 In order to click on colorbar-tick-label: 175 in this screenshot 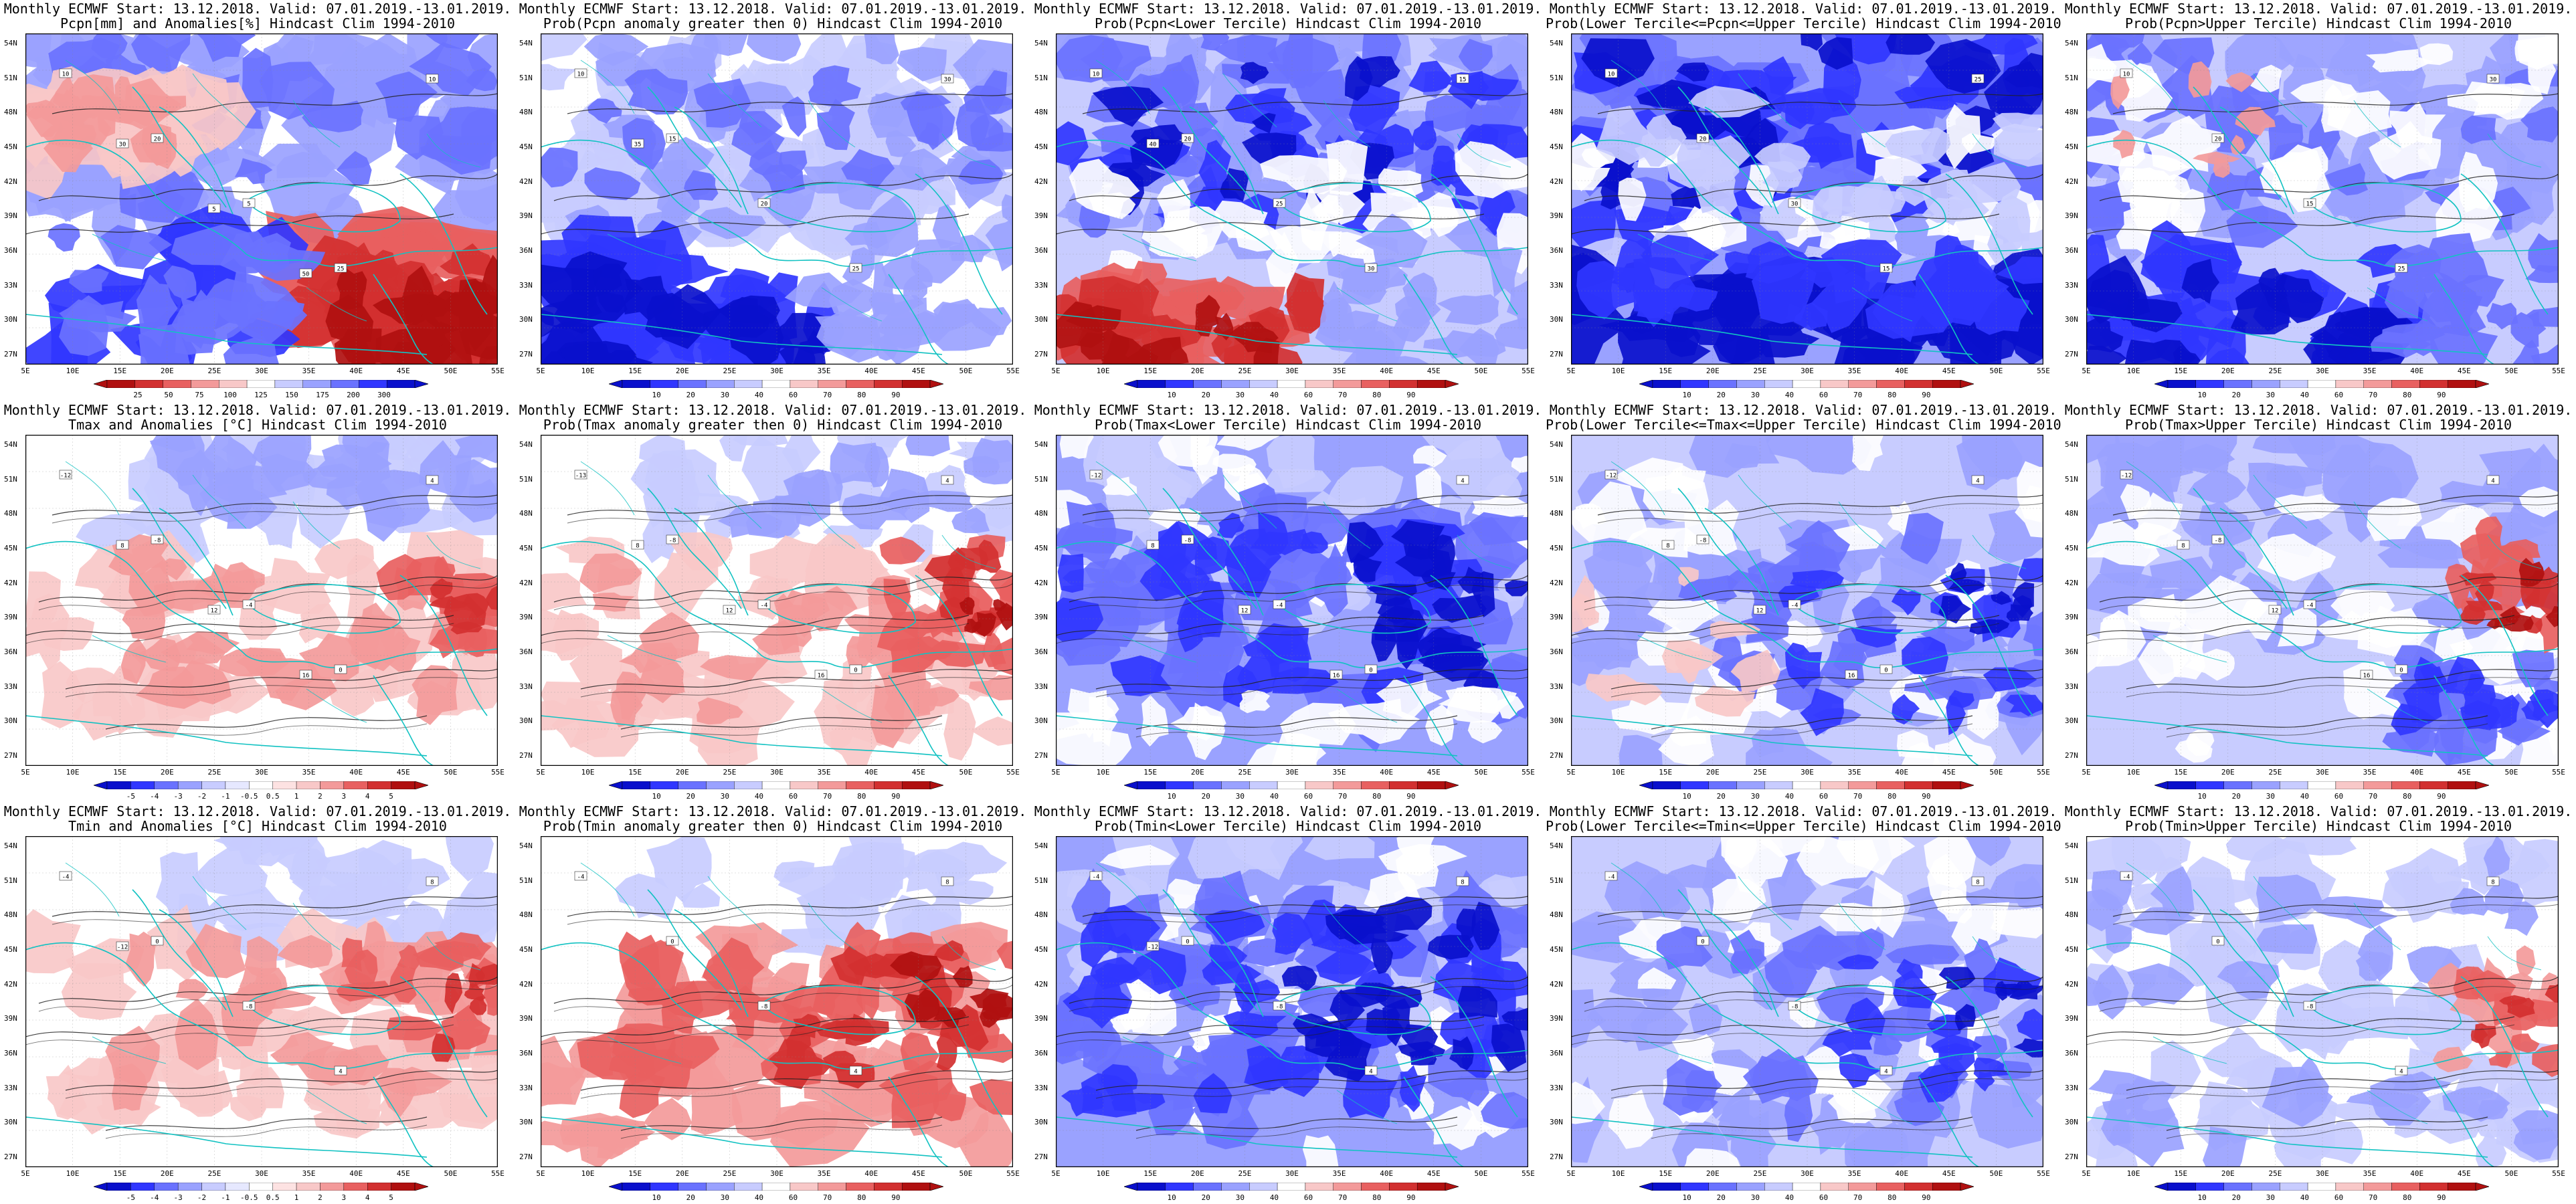, I will do `click(322, 395)`.